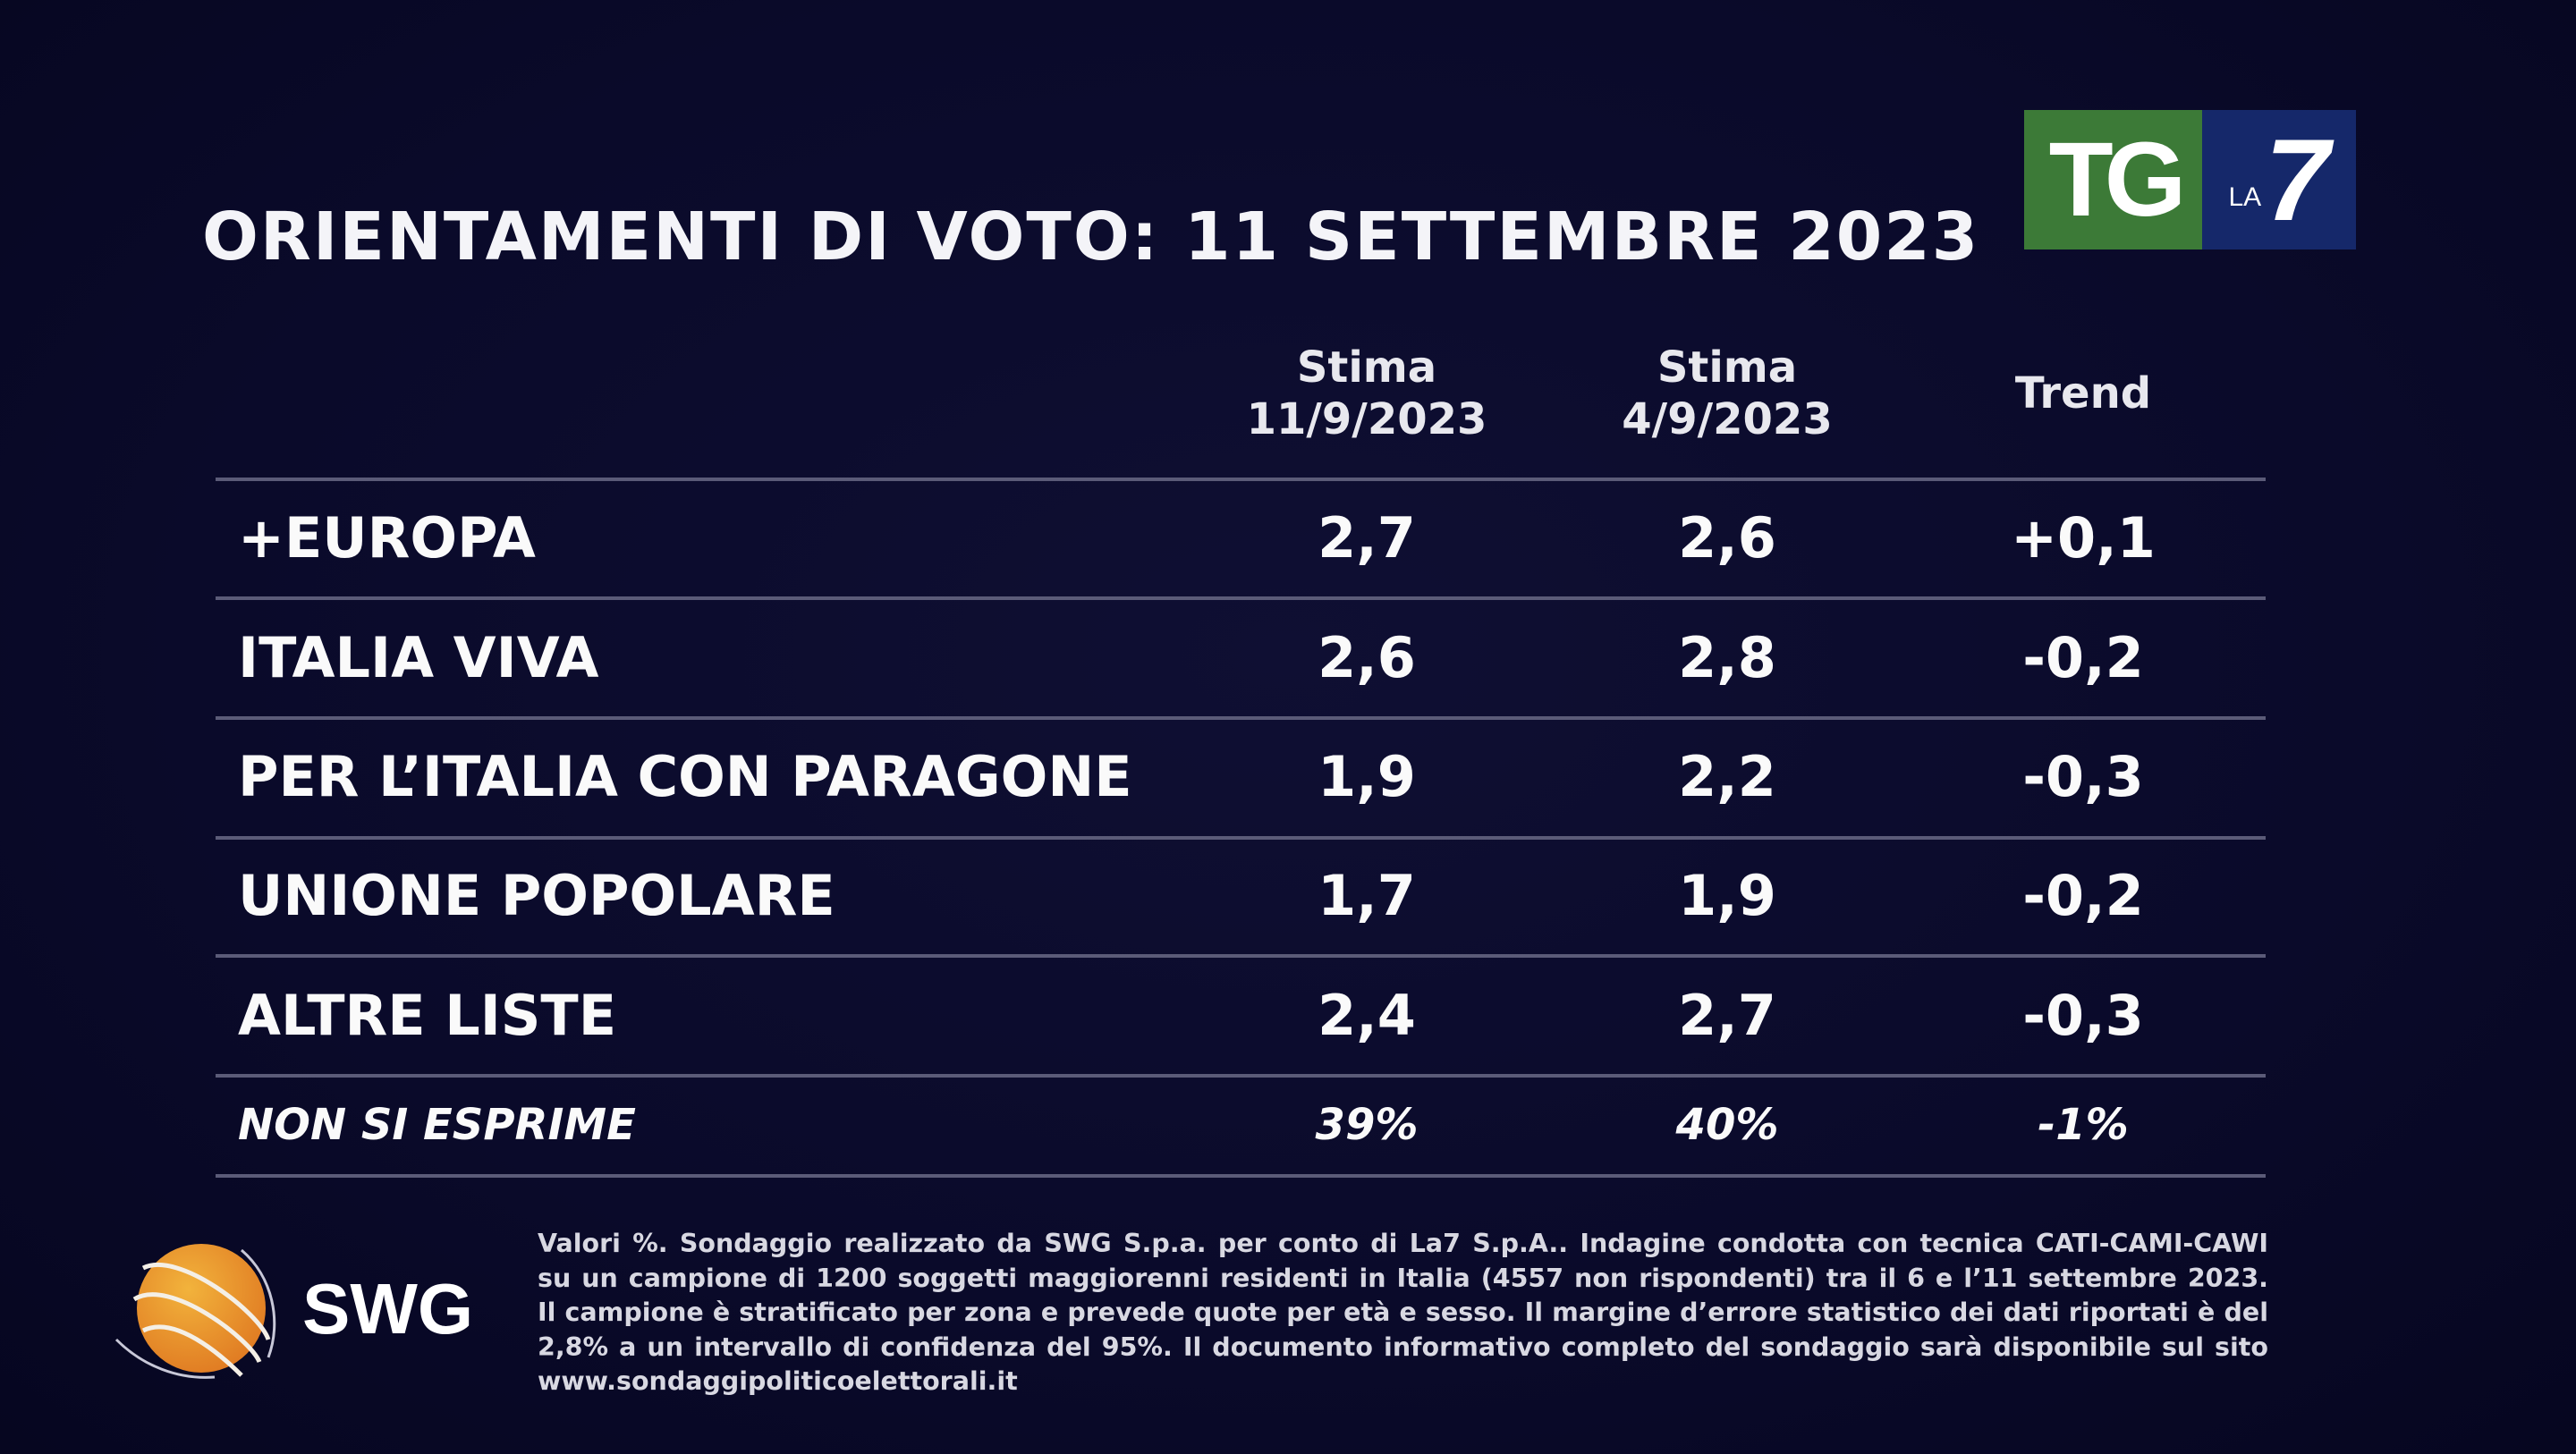 This screenshot has height=1454, width=2576. Describe the element at coordinates (1367, 1015) in the screenshot. I see `current-value: 2,4` at that location.